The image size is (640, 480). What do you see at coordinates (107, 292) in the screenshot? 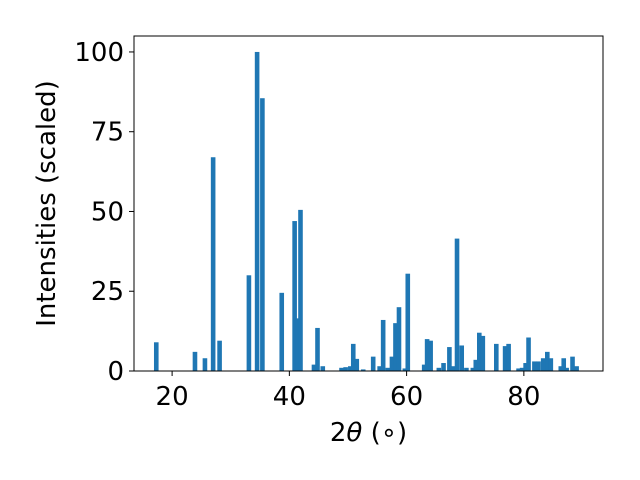
I see `y-tick-label: 25` at bounding box center [107, 292].